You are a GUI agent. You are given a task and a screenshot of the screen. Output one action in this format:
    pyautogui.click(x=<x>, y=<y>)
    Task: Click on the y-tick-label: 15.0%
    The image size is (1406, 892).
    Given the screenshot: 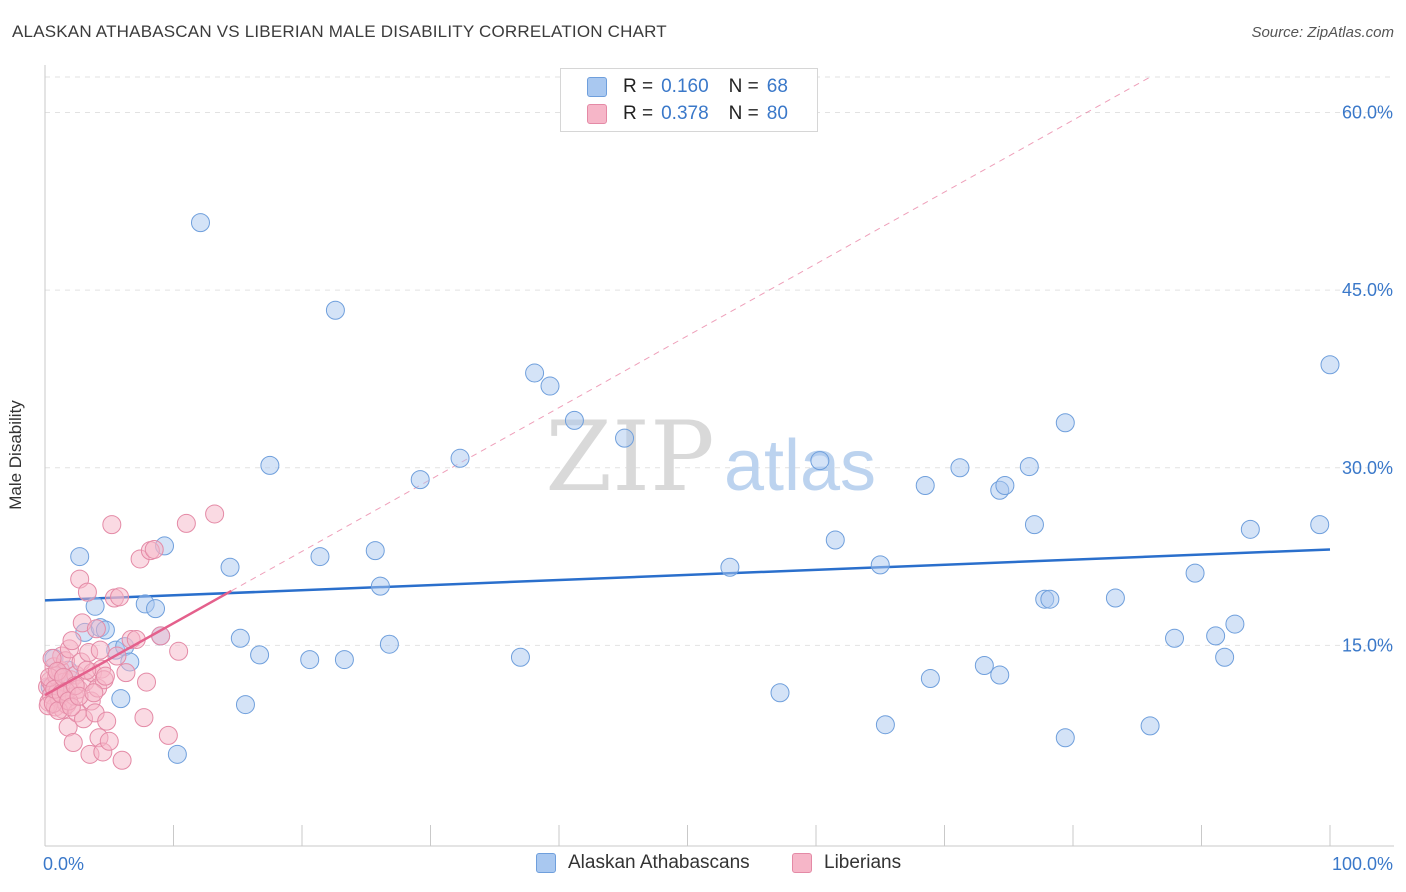 What is the action you would take?
    pyautogui.click(x=1367, y=645)
    